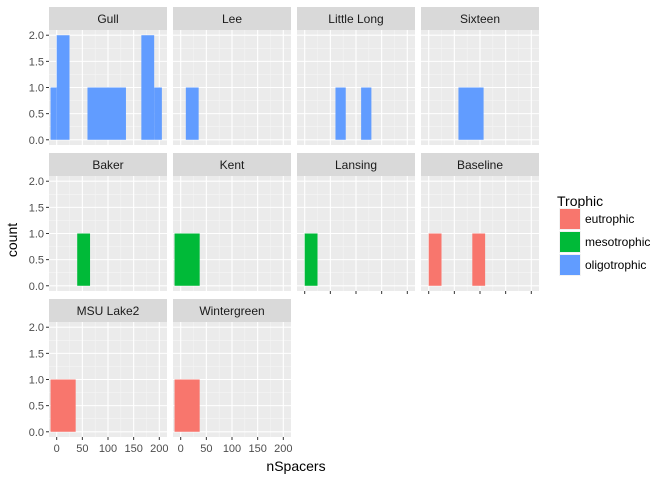 The image size is (672, 485). I want to click on legend-title: Trophic, so click(580, 201).